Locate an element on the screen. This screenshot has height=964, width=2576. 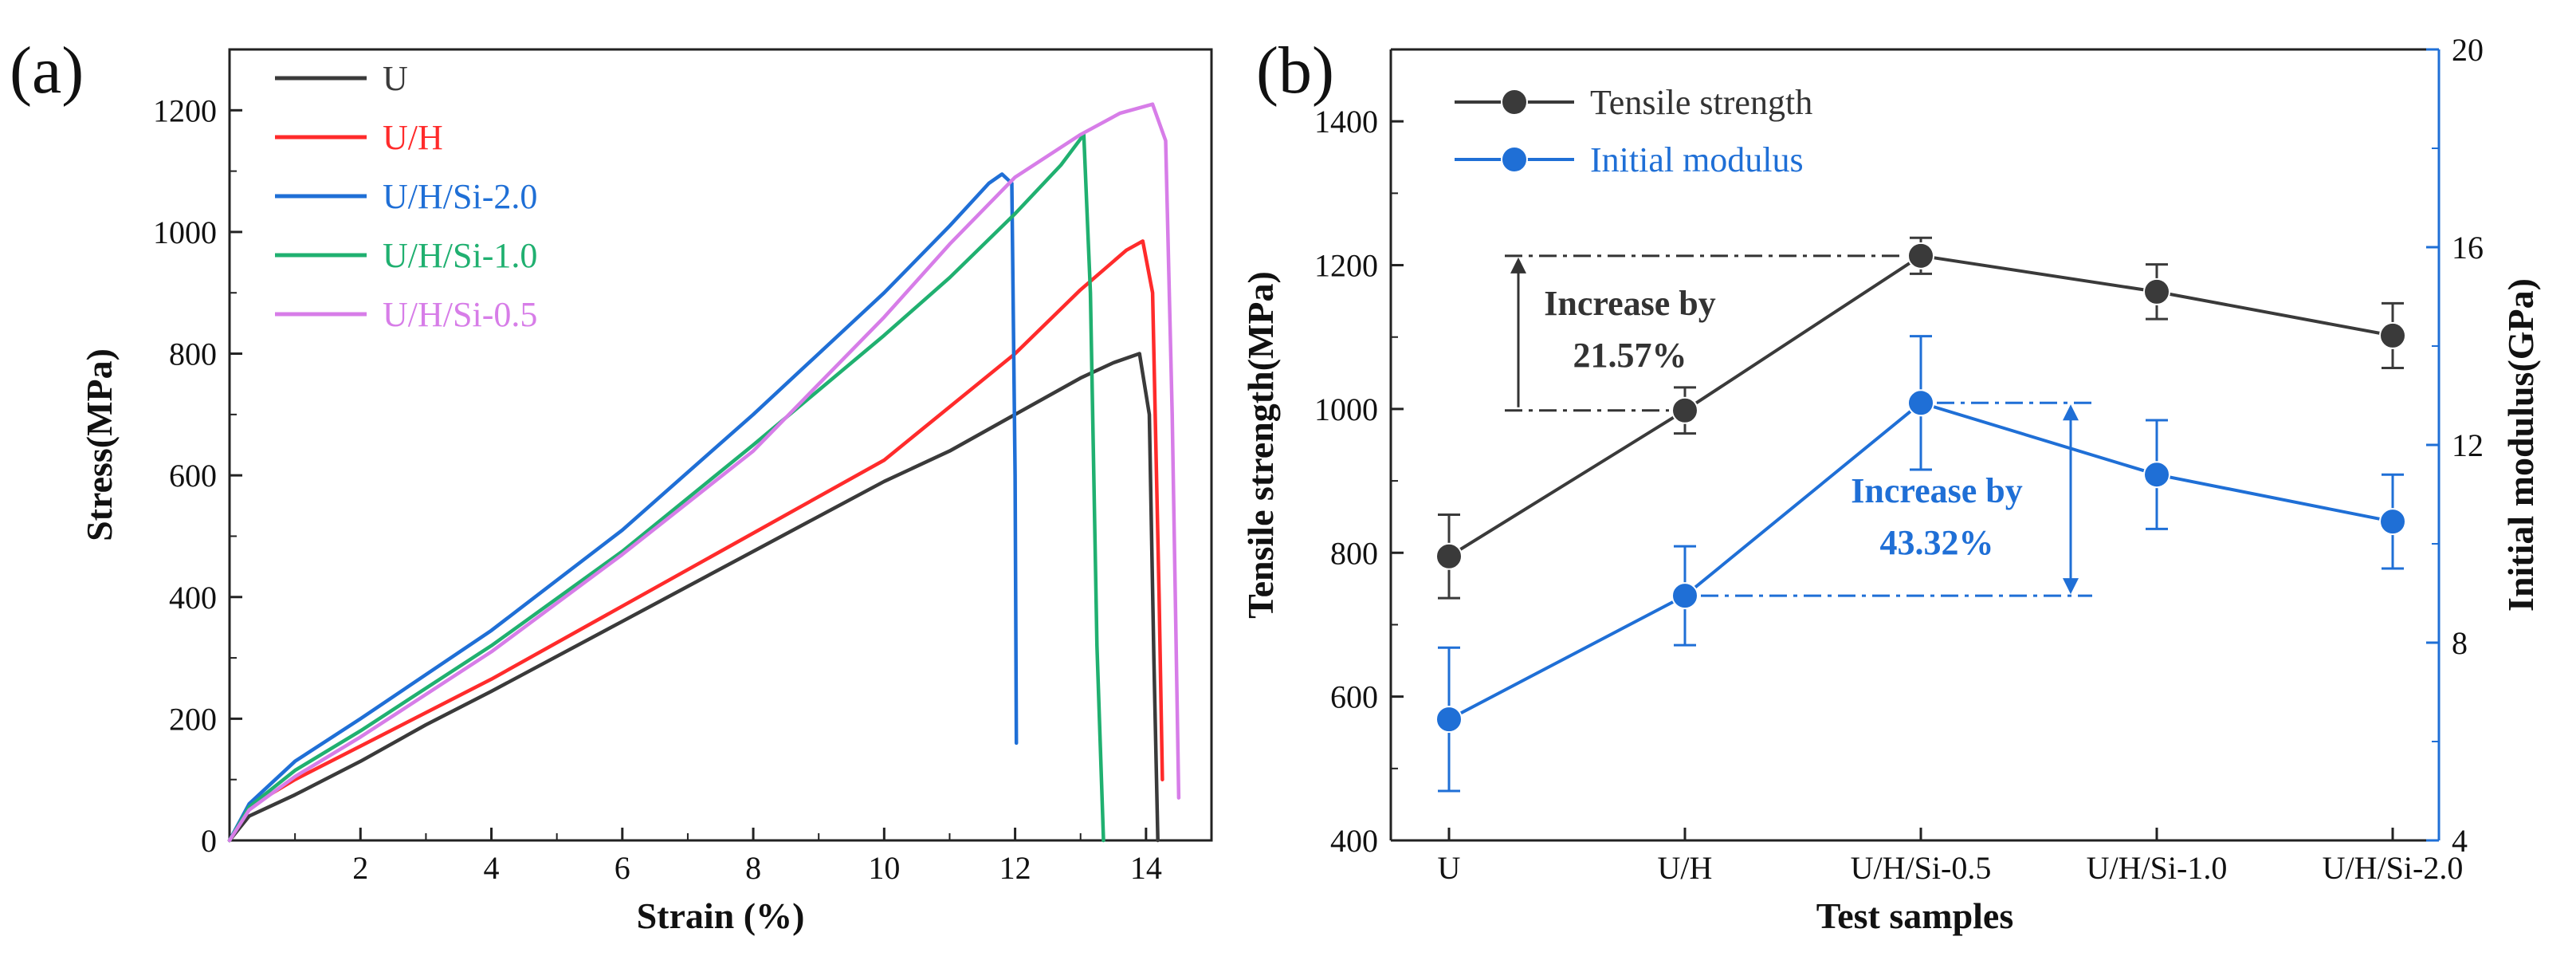
legend-label: U is located at coordinates (395, 78).